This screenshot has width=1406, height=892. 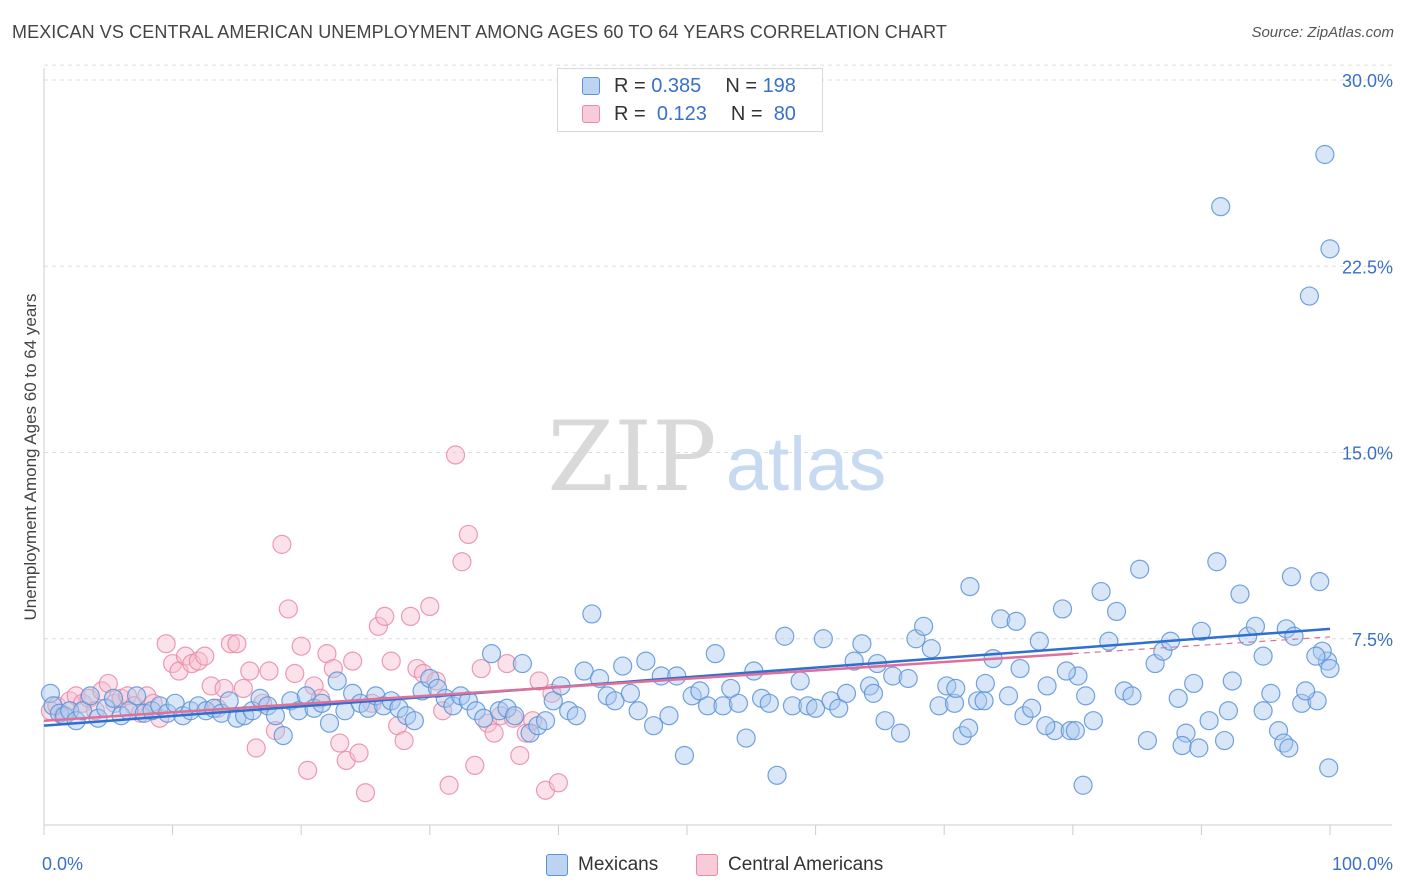 I want to click on legend-r-label: R =, so click(x=630, y=85).